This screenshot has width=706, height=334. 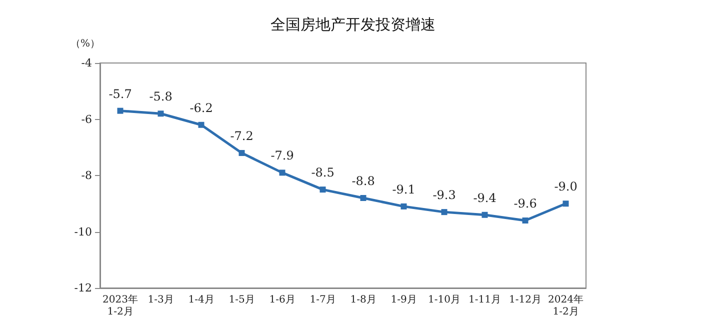 I want to click on x-tick-label: 1-7月, so click(x=323, y=300).